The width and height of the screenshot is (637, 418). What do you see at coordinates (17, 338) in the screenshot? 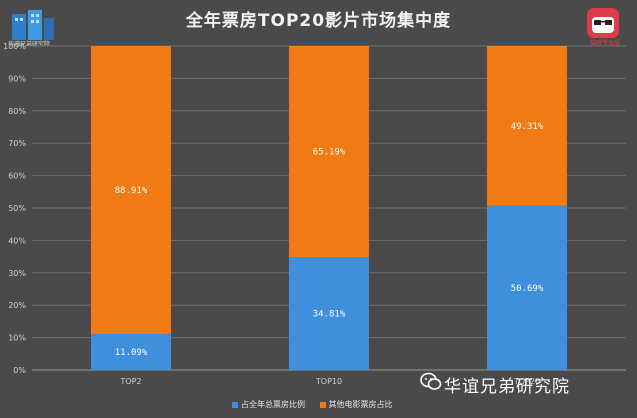
I see `y-tick-label: 10%` at bounding box center [17, 338].